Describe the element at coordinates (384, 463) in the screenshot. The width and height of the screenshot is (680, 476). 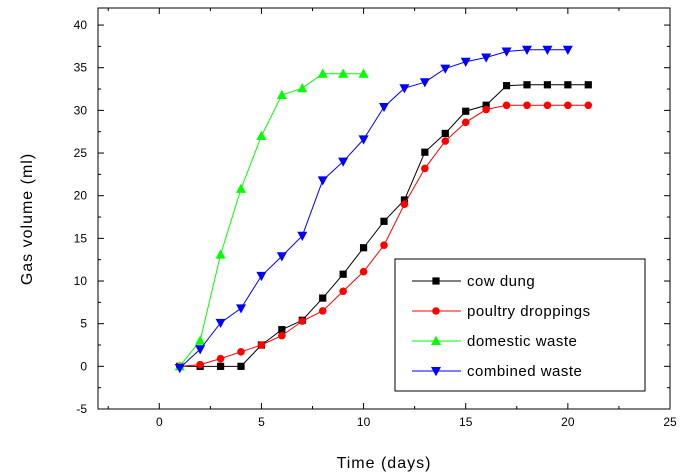
I see `x-axis-title: Time (days)` at that location.